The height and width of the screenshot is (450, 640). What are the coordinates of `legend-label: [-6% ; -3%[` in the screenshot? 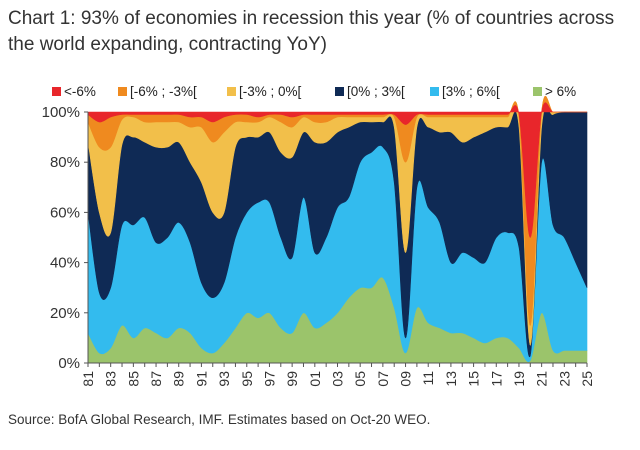 It's located at (163, 91).